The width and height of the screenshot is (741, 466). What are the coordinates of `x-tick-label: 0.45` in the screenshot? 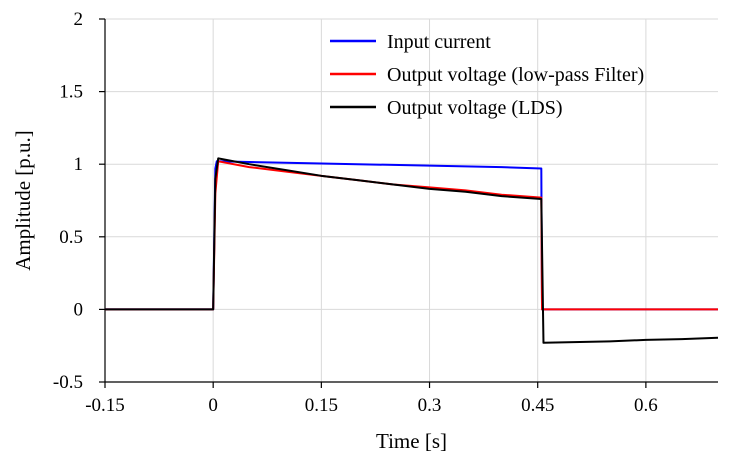 It's located at (537, 405).